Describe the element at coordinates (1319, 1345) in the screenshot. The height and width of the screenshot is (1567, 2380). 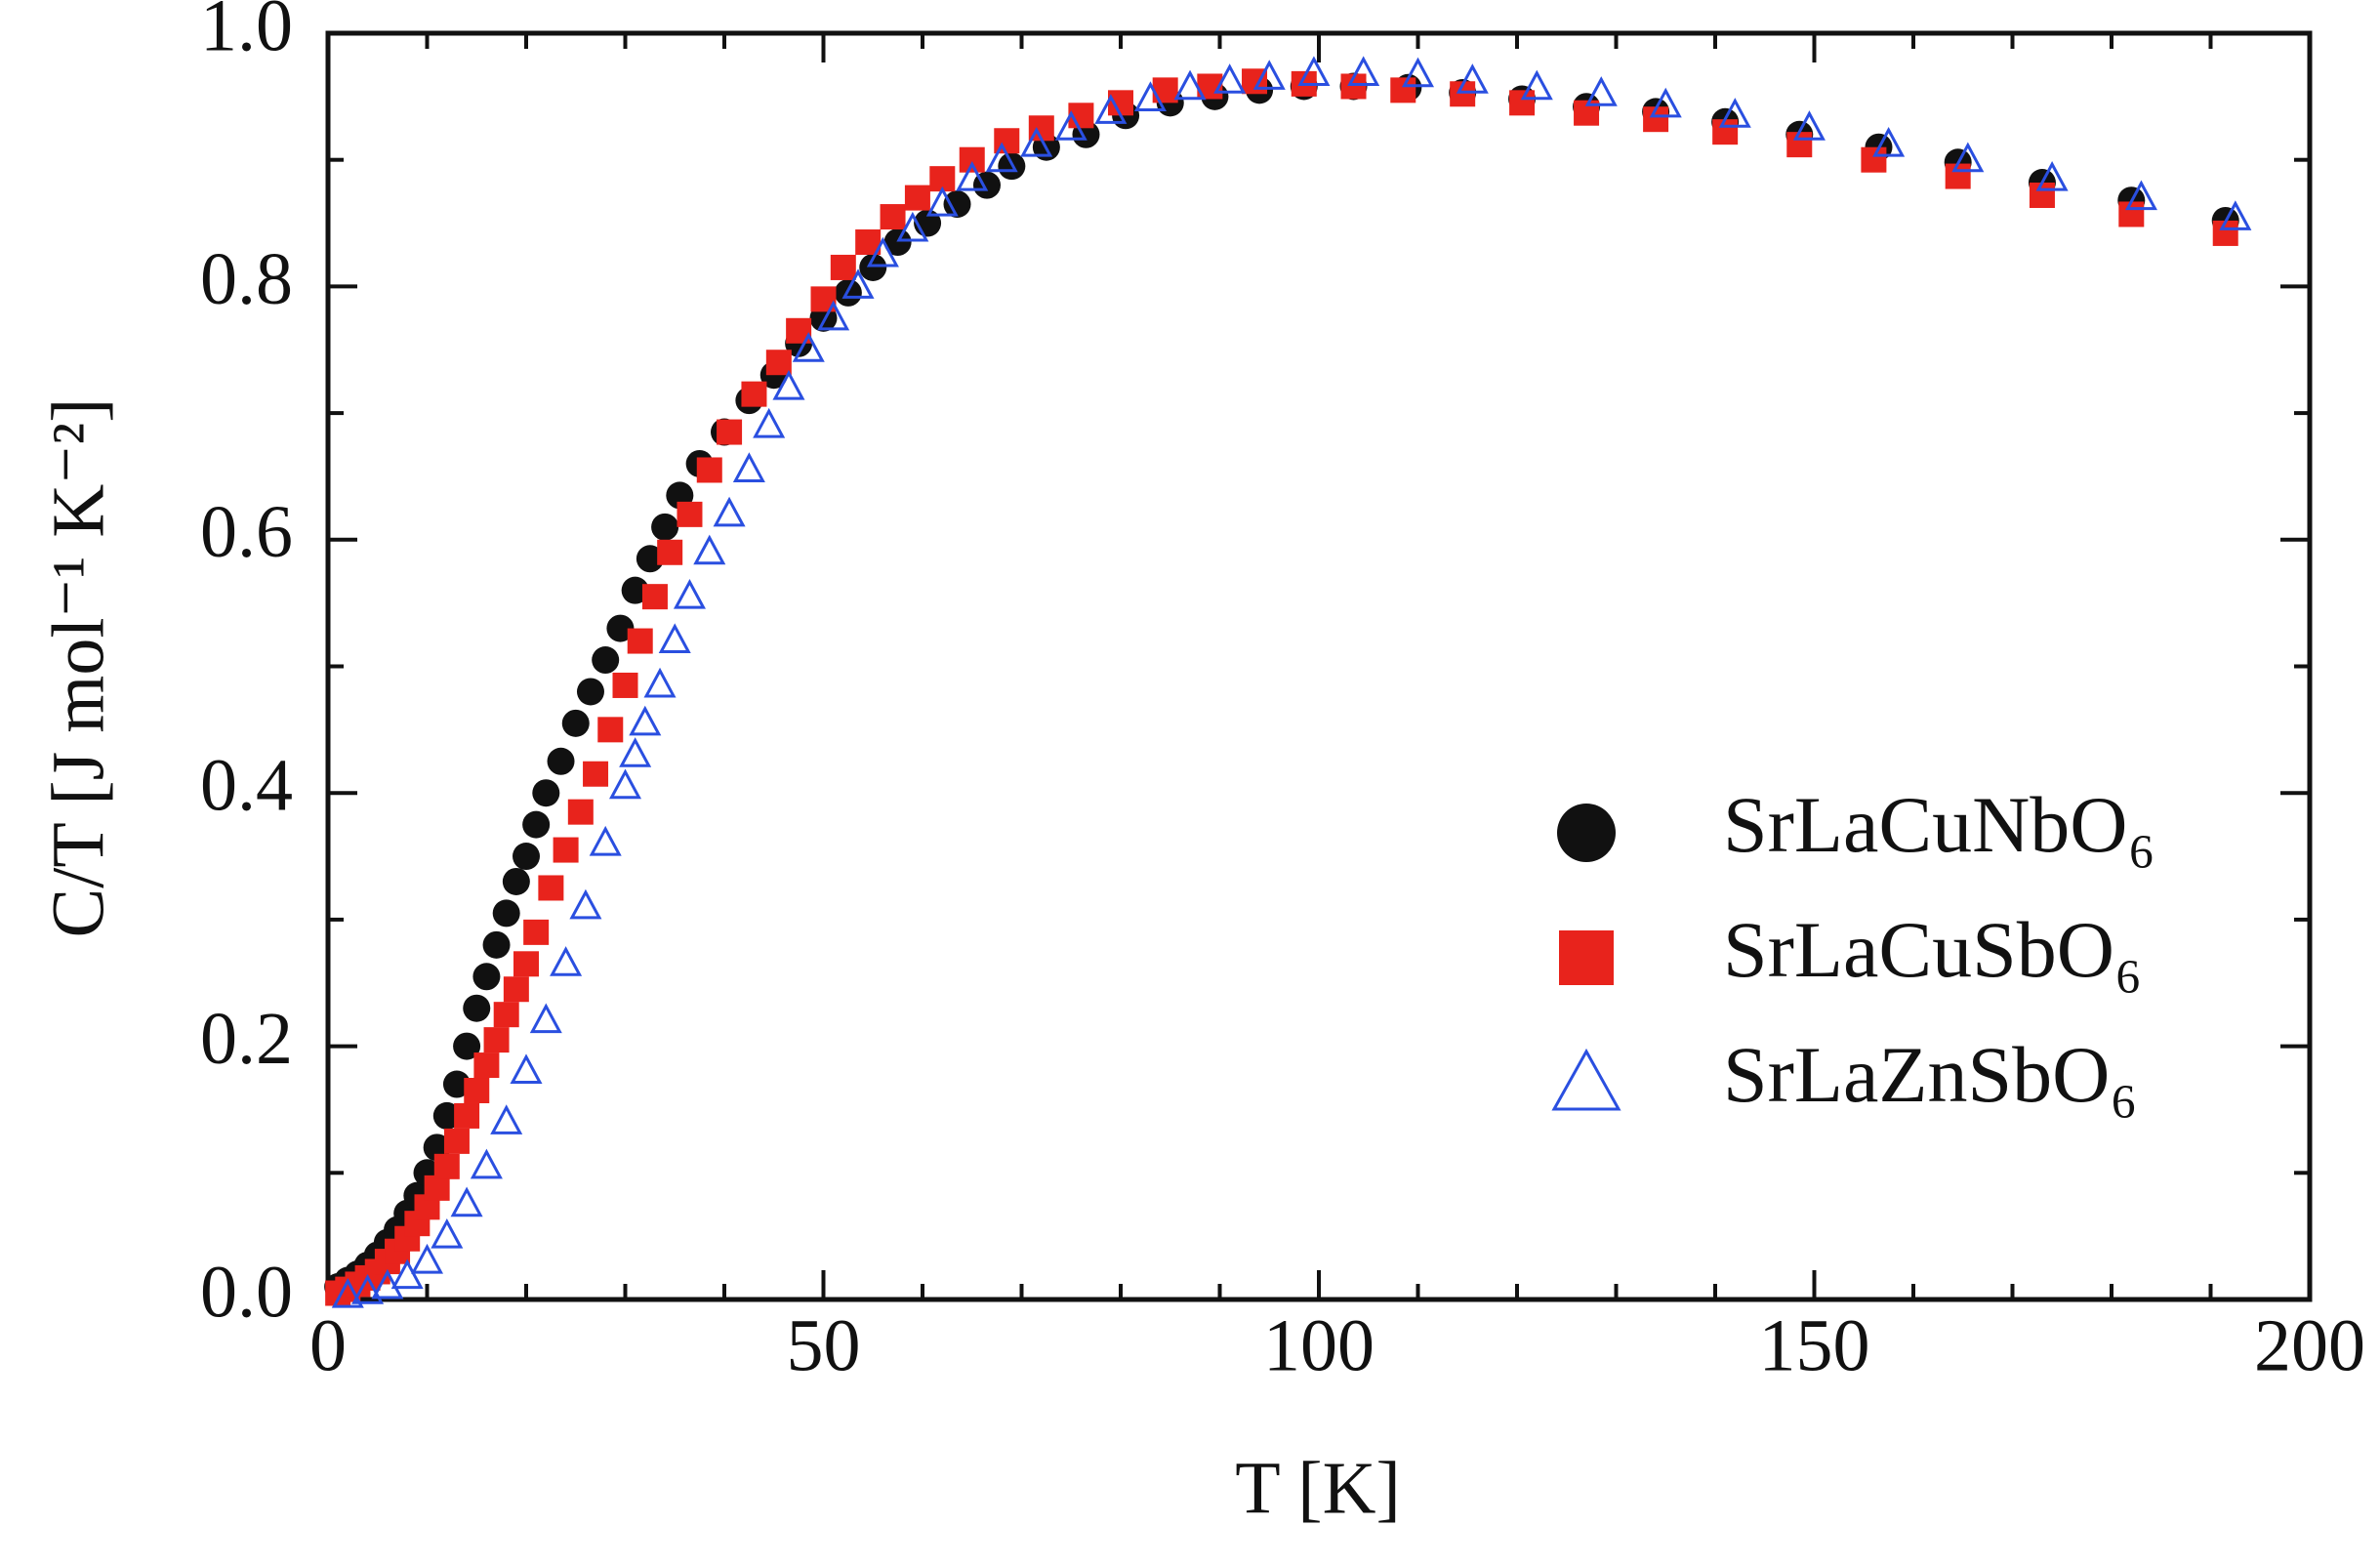
I see `x-tick-label: 100` at that location.